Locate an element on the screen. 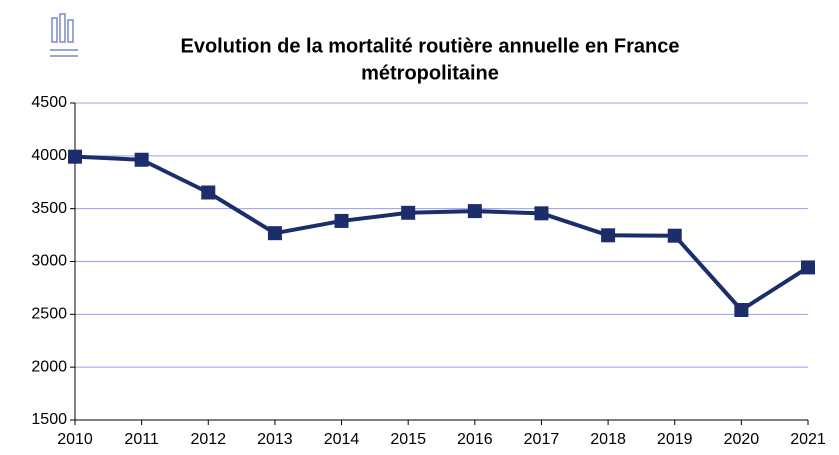  x-tick-label: 2016 is located at coordinates (475, 439).